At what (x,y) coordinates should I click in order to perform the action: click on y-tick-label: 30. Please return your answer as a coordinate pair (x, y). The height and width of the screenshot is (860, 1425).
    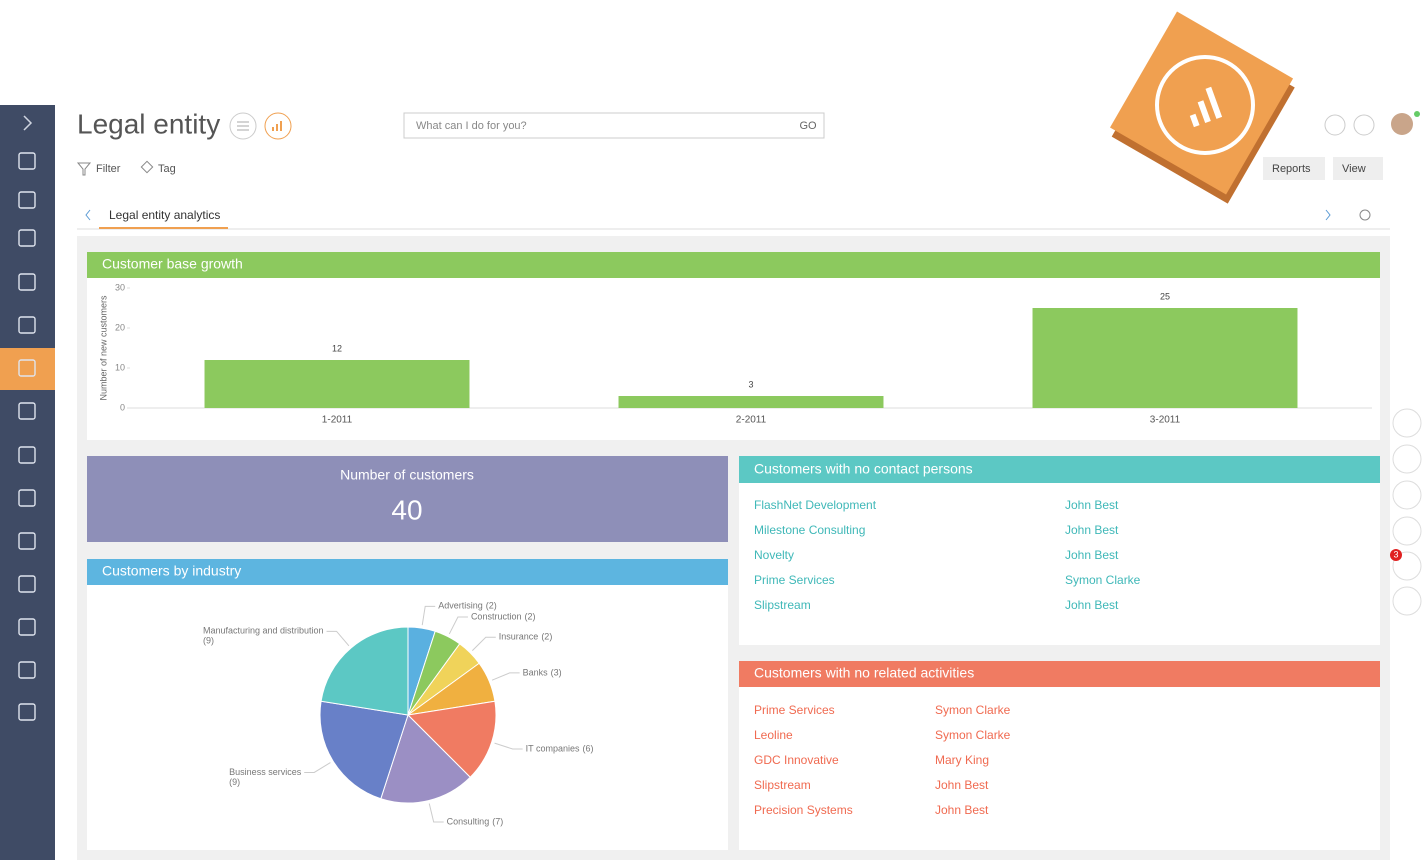
    Looking at the image, I should click on (120, 287).